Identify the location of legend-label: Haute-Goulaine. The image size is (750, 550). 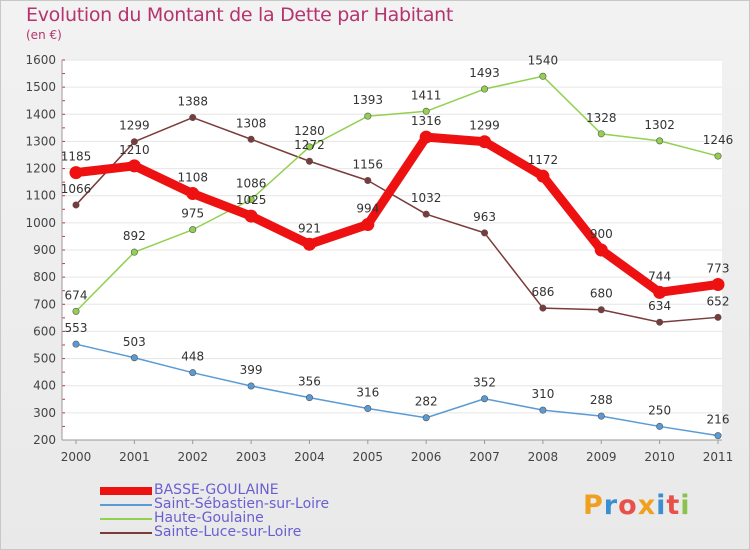
(209, 518).